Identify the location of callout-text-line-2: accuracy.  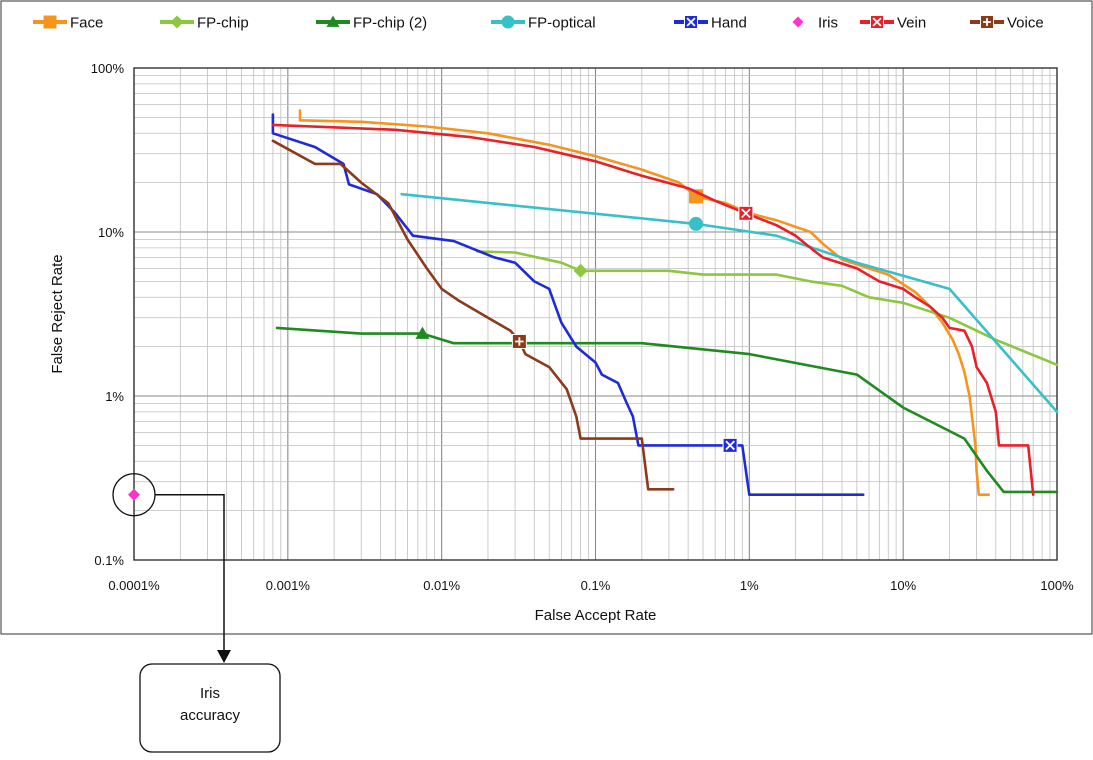
(210, 715).